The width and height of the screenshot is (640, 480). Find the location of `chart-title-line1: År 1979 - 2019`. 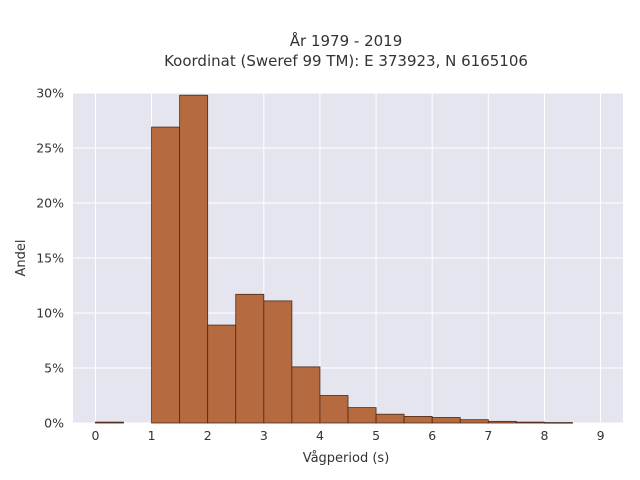

chart-title-line1: År 1979 - 2019 is located at coordinates (346, 40).